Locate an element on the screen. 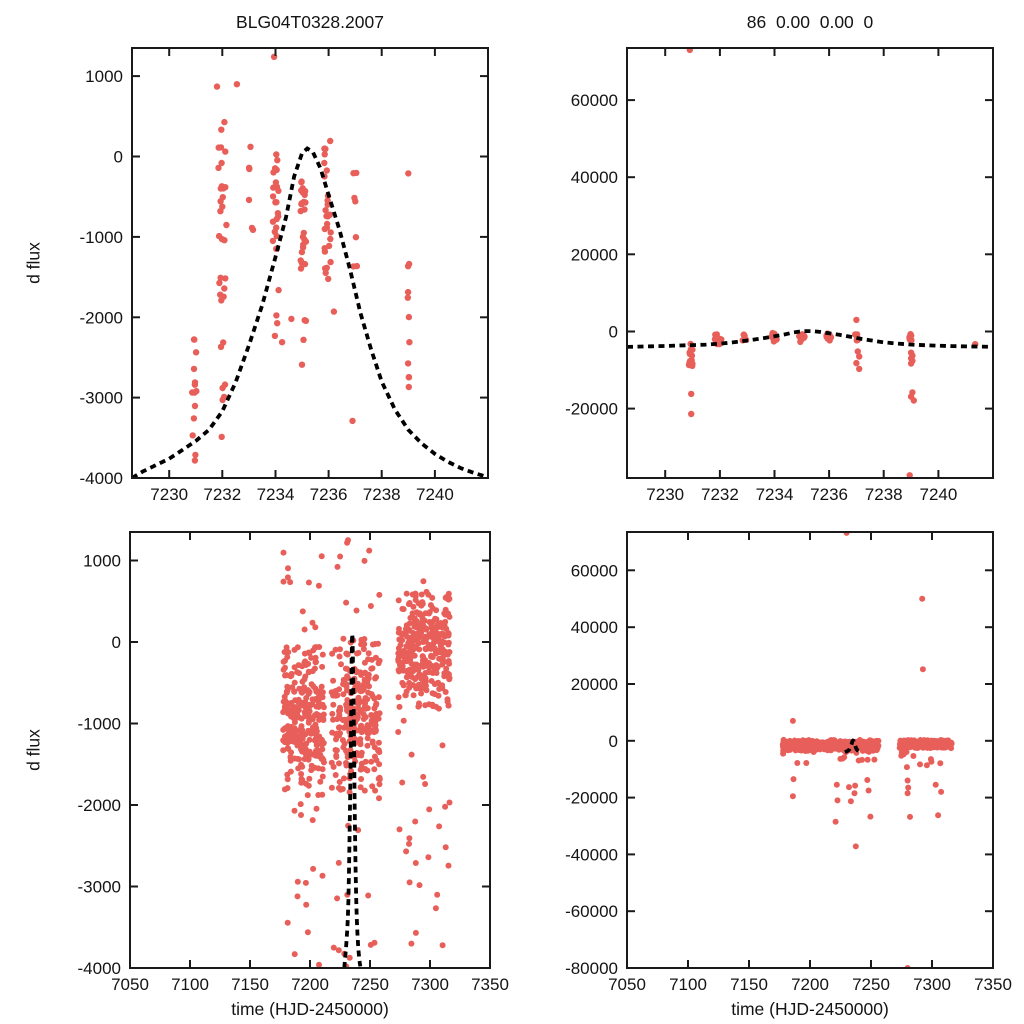  panel-title-top-right: 86 0.00 0.00 0 is located at coordinates (810, 22).